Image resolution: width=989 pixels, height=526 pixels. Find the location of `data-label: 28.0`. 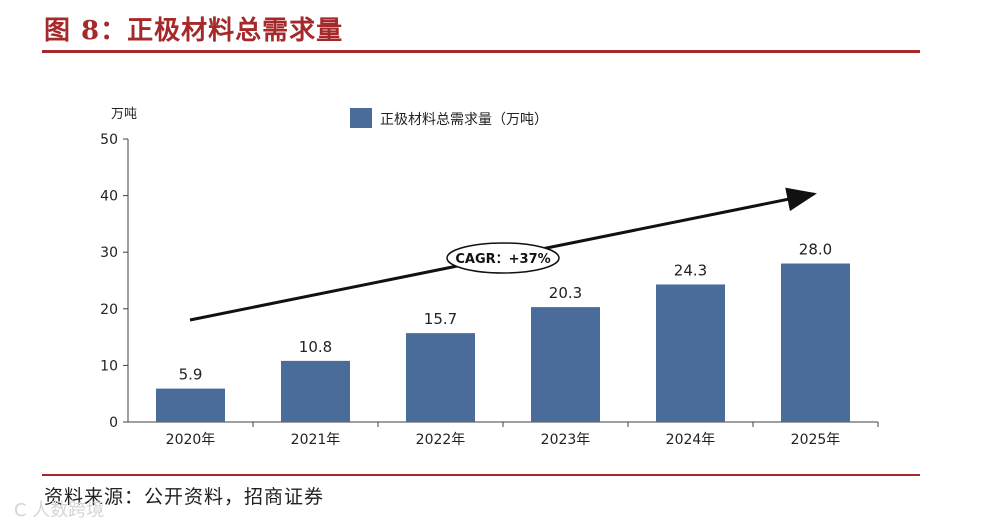

data-label: 28.0 is located at coordinates (815, 250).